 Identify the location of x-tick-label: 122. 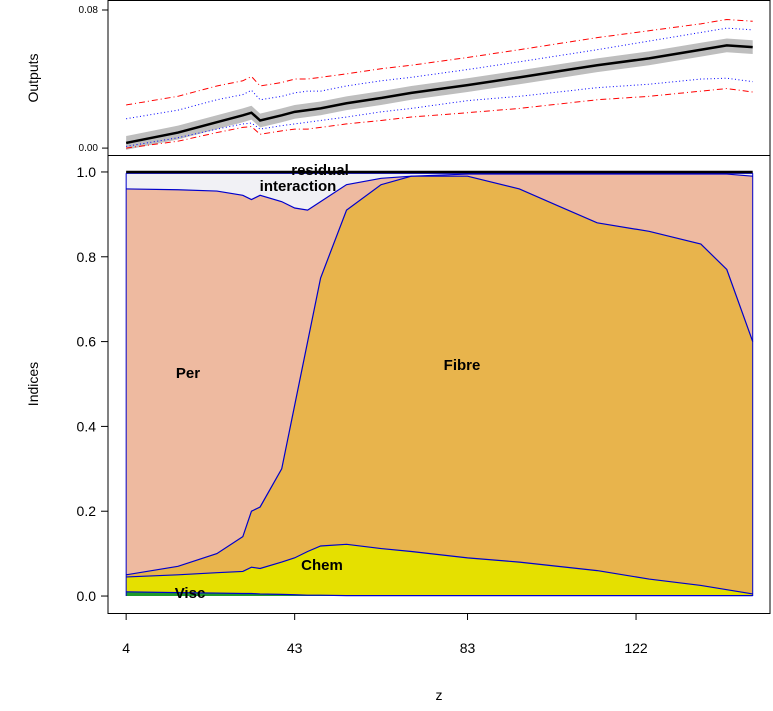
(636, 648).